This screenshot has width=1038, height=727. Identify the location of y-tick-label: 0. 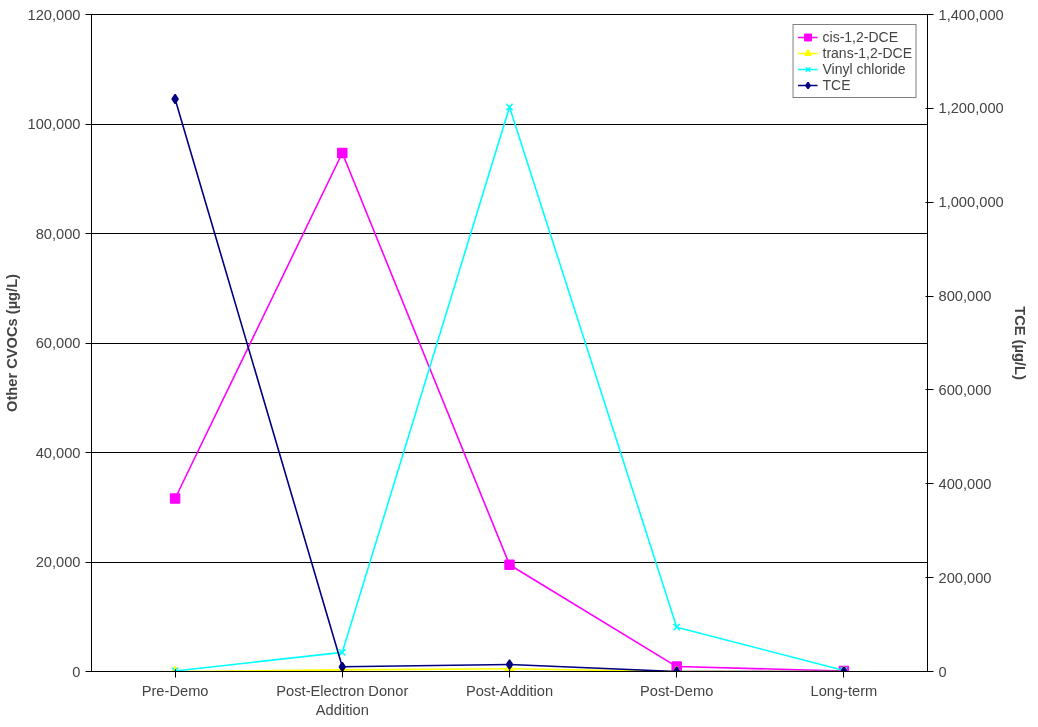
(76, 671).